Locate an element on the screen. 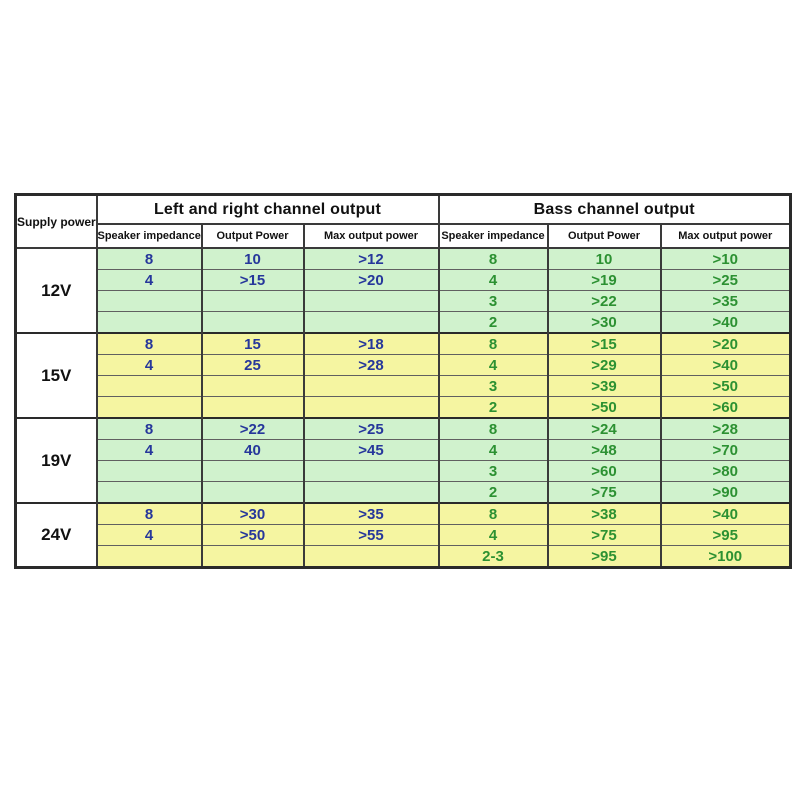  voltage-label: 15V is located at coordinates (56, 375).